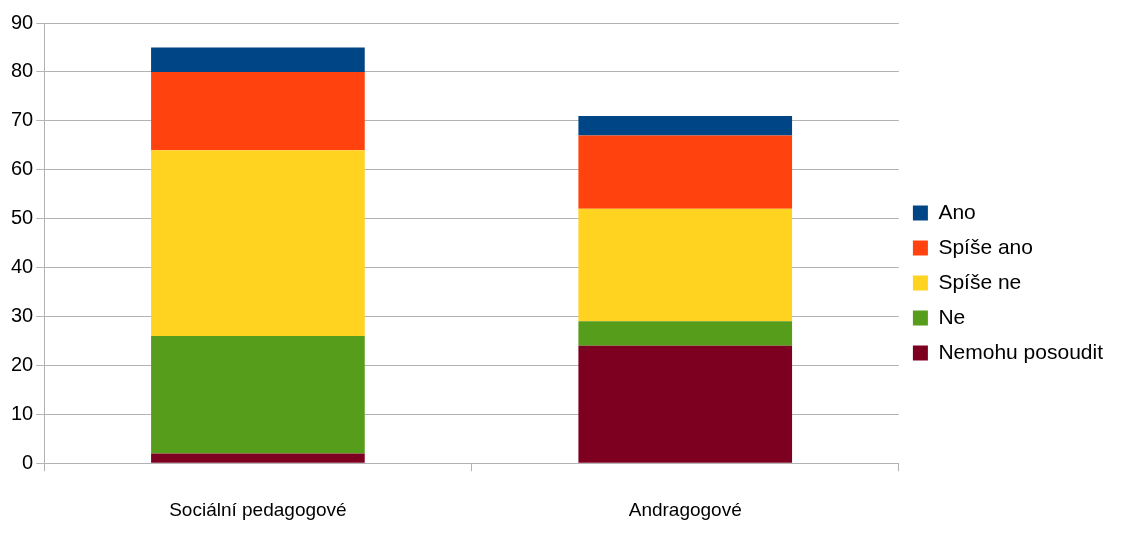 This screenshot has height=558, width=1125. Describe the element at coordinates (22, 119) in the screenshot. I see `y-tick-label: 70` at that location.